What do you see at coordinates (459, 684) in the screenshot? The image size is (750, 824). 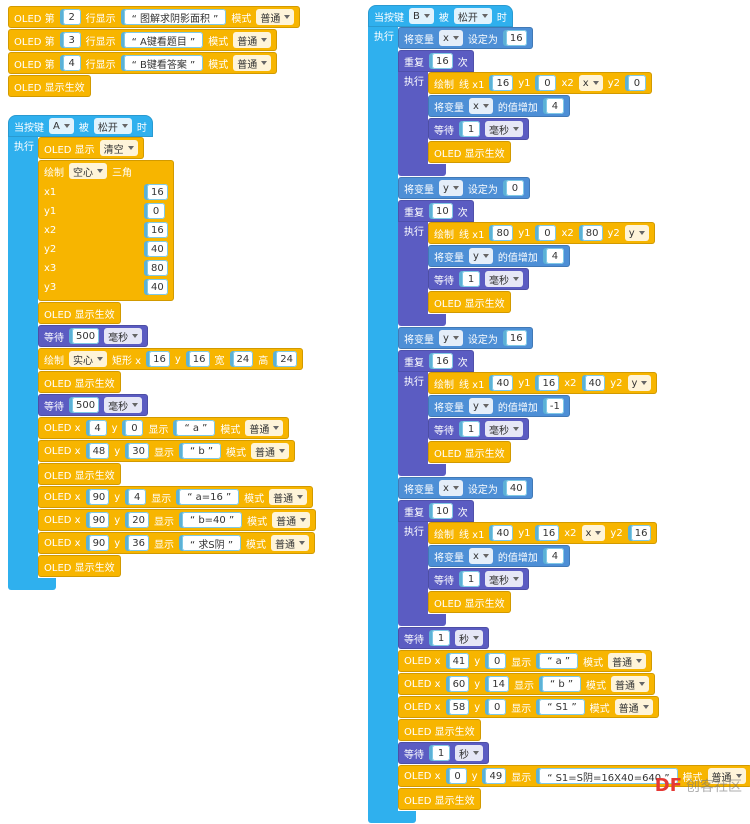 I see `number-input: 60` at bounding box center [459, 684].